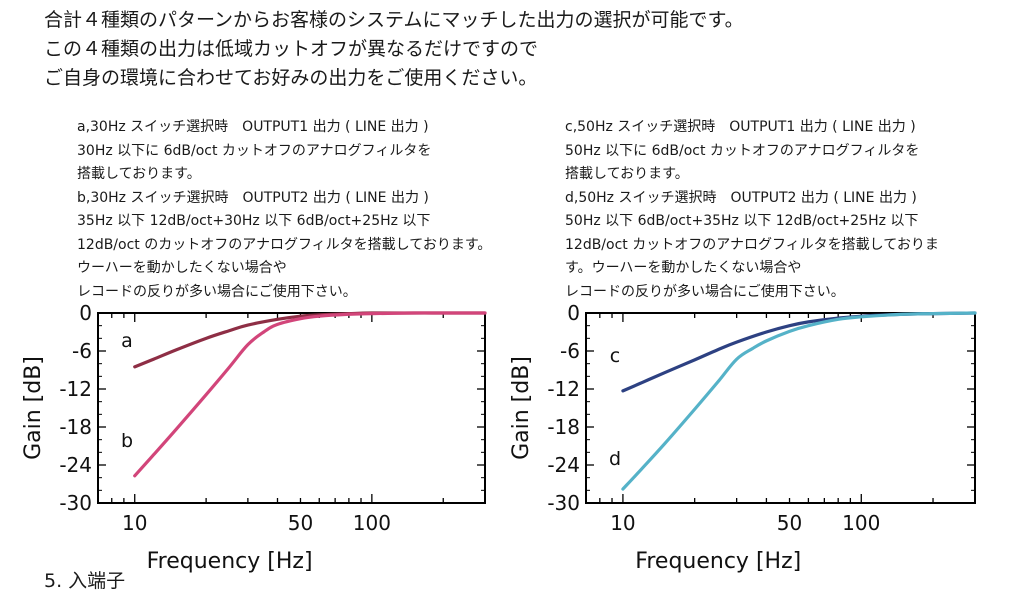 This screenshot has width=1024, height=593. I want to click on intro-line-3: ご自身の環境に合わせてお好みの出力をご使用ください。, so click(291, 78).